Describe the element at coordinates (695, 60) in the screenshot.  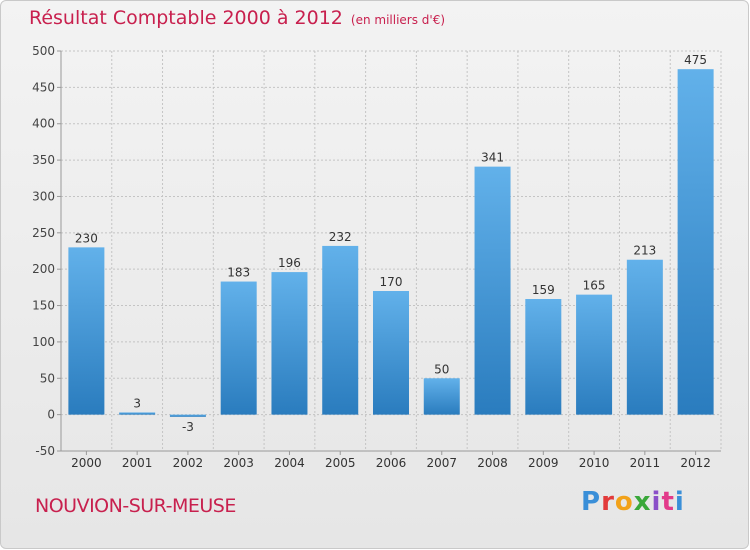
I see `data-label-2012: 475` at that location.